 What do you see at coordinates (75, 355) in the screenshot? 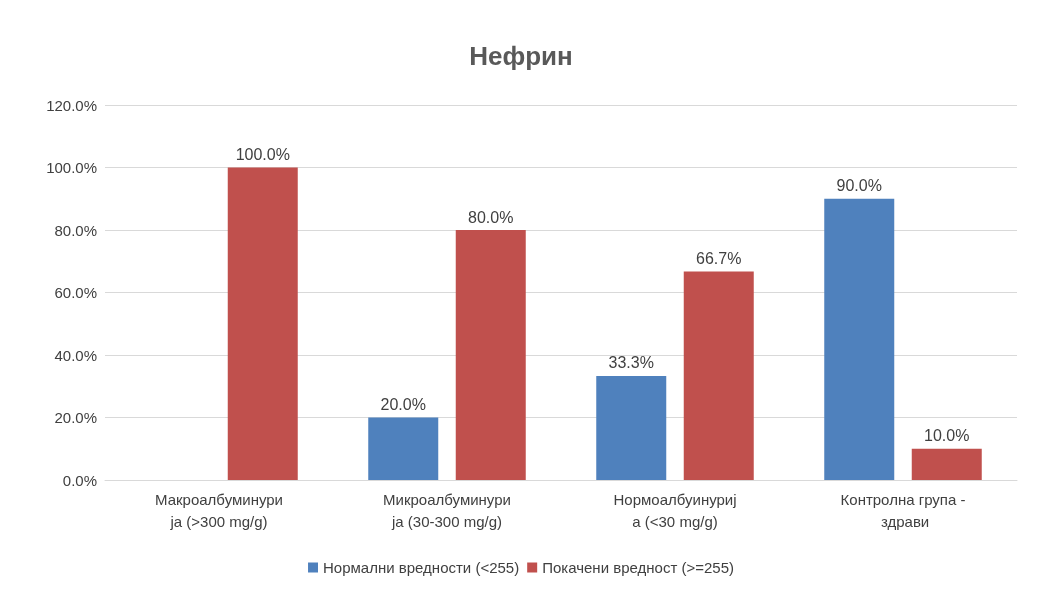
I see `y-tick-label: 40.0%` at bounding box center [75, 355].